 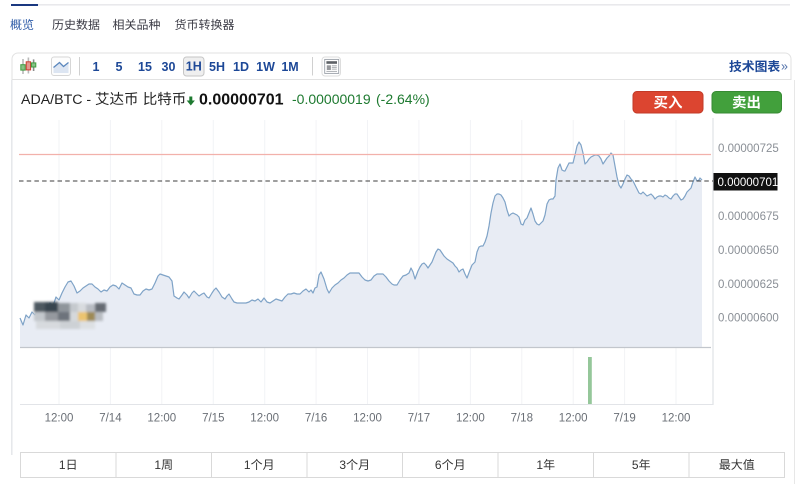 What do you see at coordinates (748, 318) in the screenshot?
I see `svg-text: 0.00000600` at bounding box center [748, 318].